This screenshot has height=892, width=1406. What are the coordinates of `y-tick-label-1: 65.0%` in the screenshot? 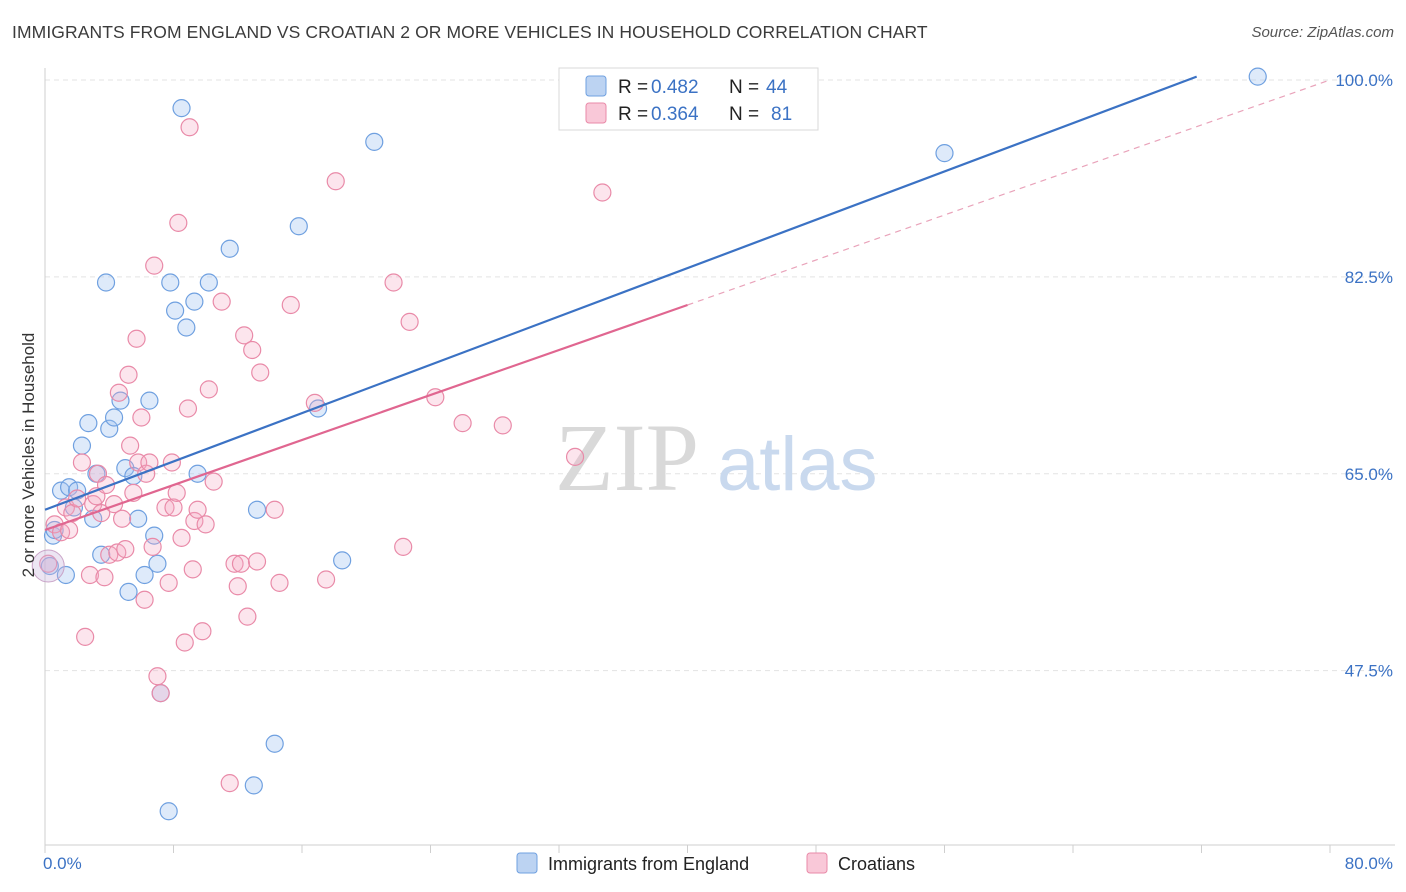 It's located at (1369, 474).